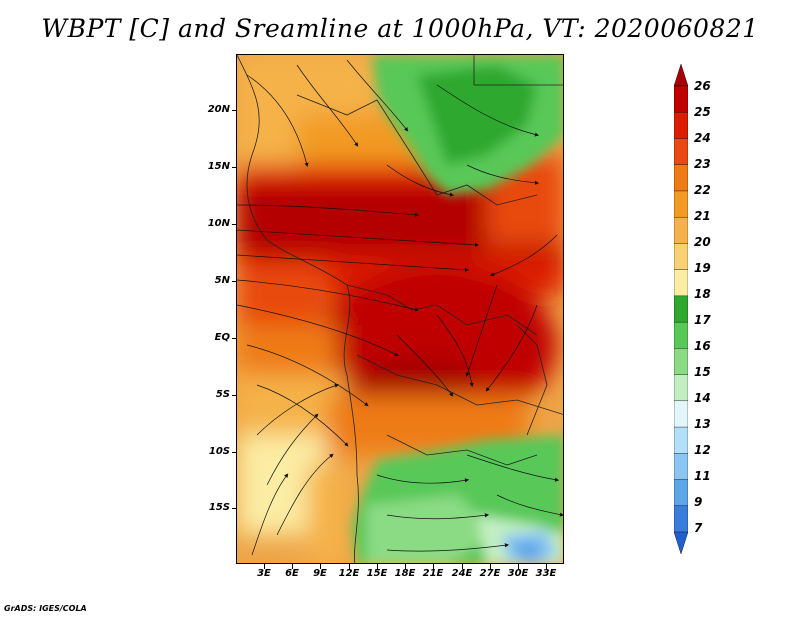  Describe the element at coordinates (702, 424) in the screenshot. I see `colorbar-label: 13` at that location.